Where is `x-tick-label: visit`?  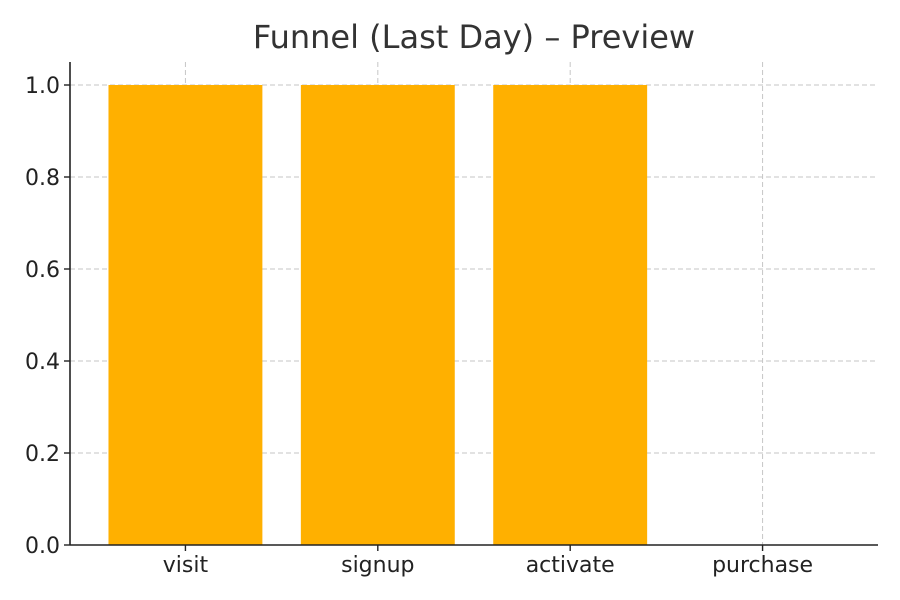
x-tick-label: visit is located at coordinates (186, 565).